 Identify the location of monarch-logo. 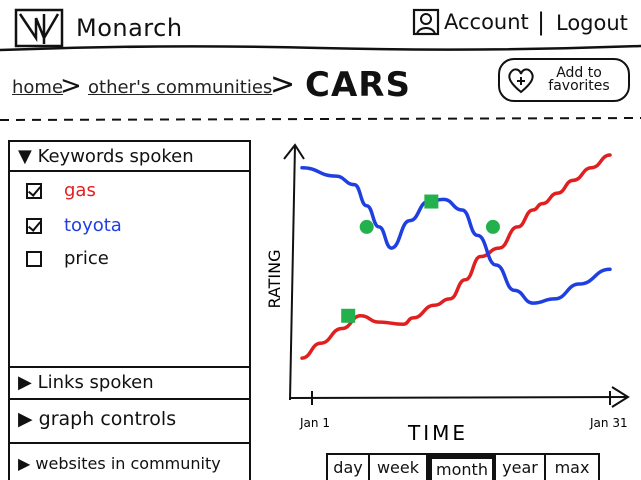
(39, 28).